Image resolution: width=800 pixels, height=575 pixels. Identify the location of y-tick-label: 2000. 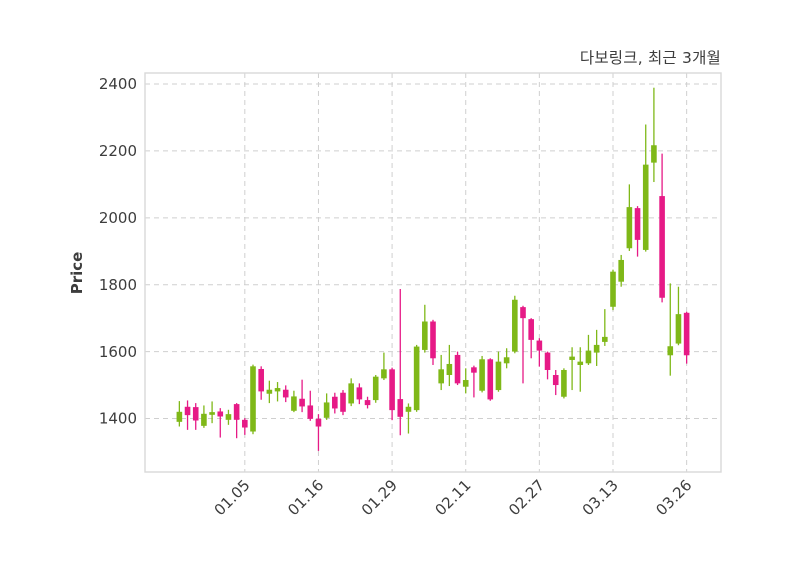
(118, 218).